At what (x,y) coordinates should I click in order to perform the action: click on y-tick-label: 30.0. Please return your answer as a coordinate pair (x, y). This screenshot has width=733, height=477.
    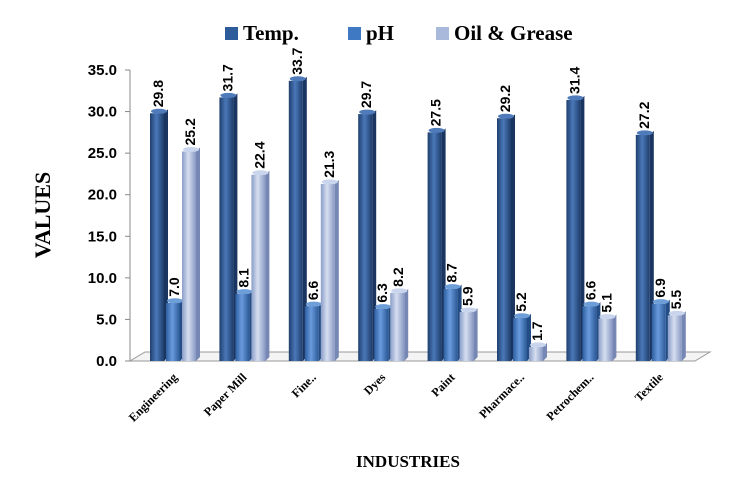
    Looking at the image, I should click on (102, 112).